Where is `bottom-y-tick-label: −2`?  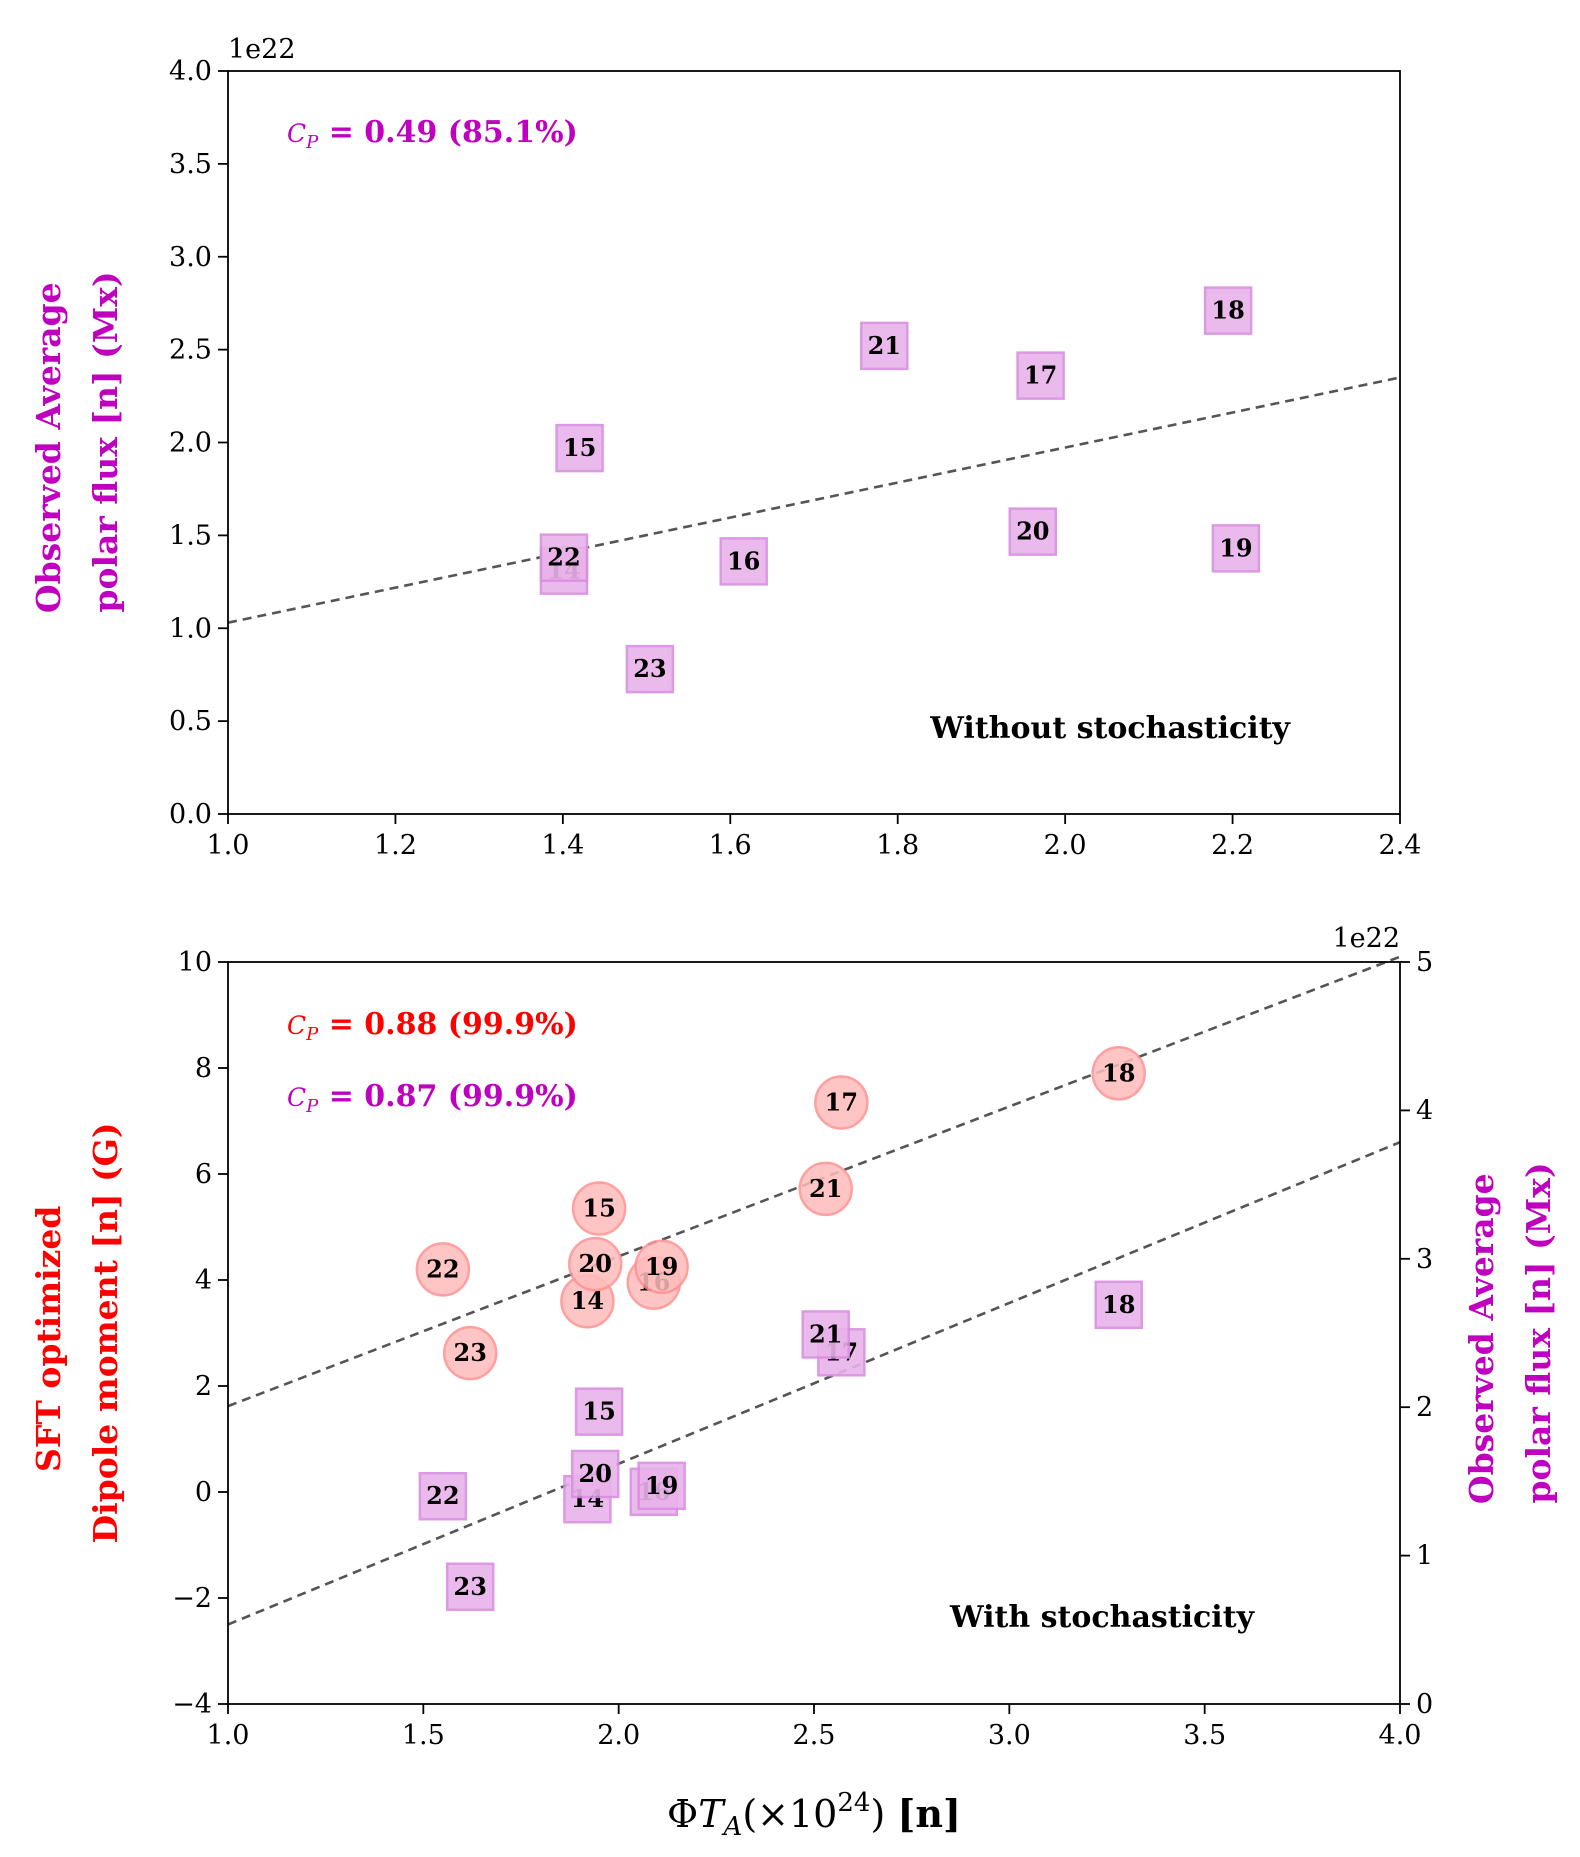
bottom-y-tick-label: −2 is located at coordinates (192, 1598).